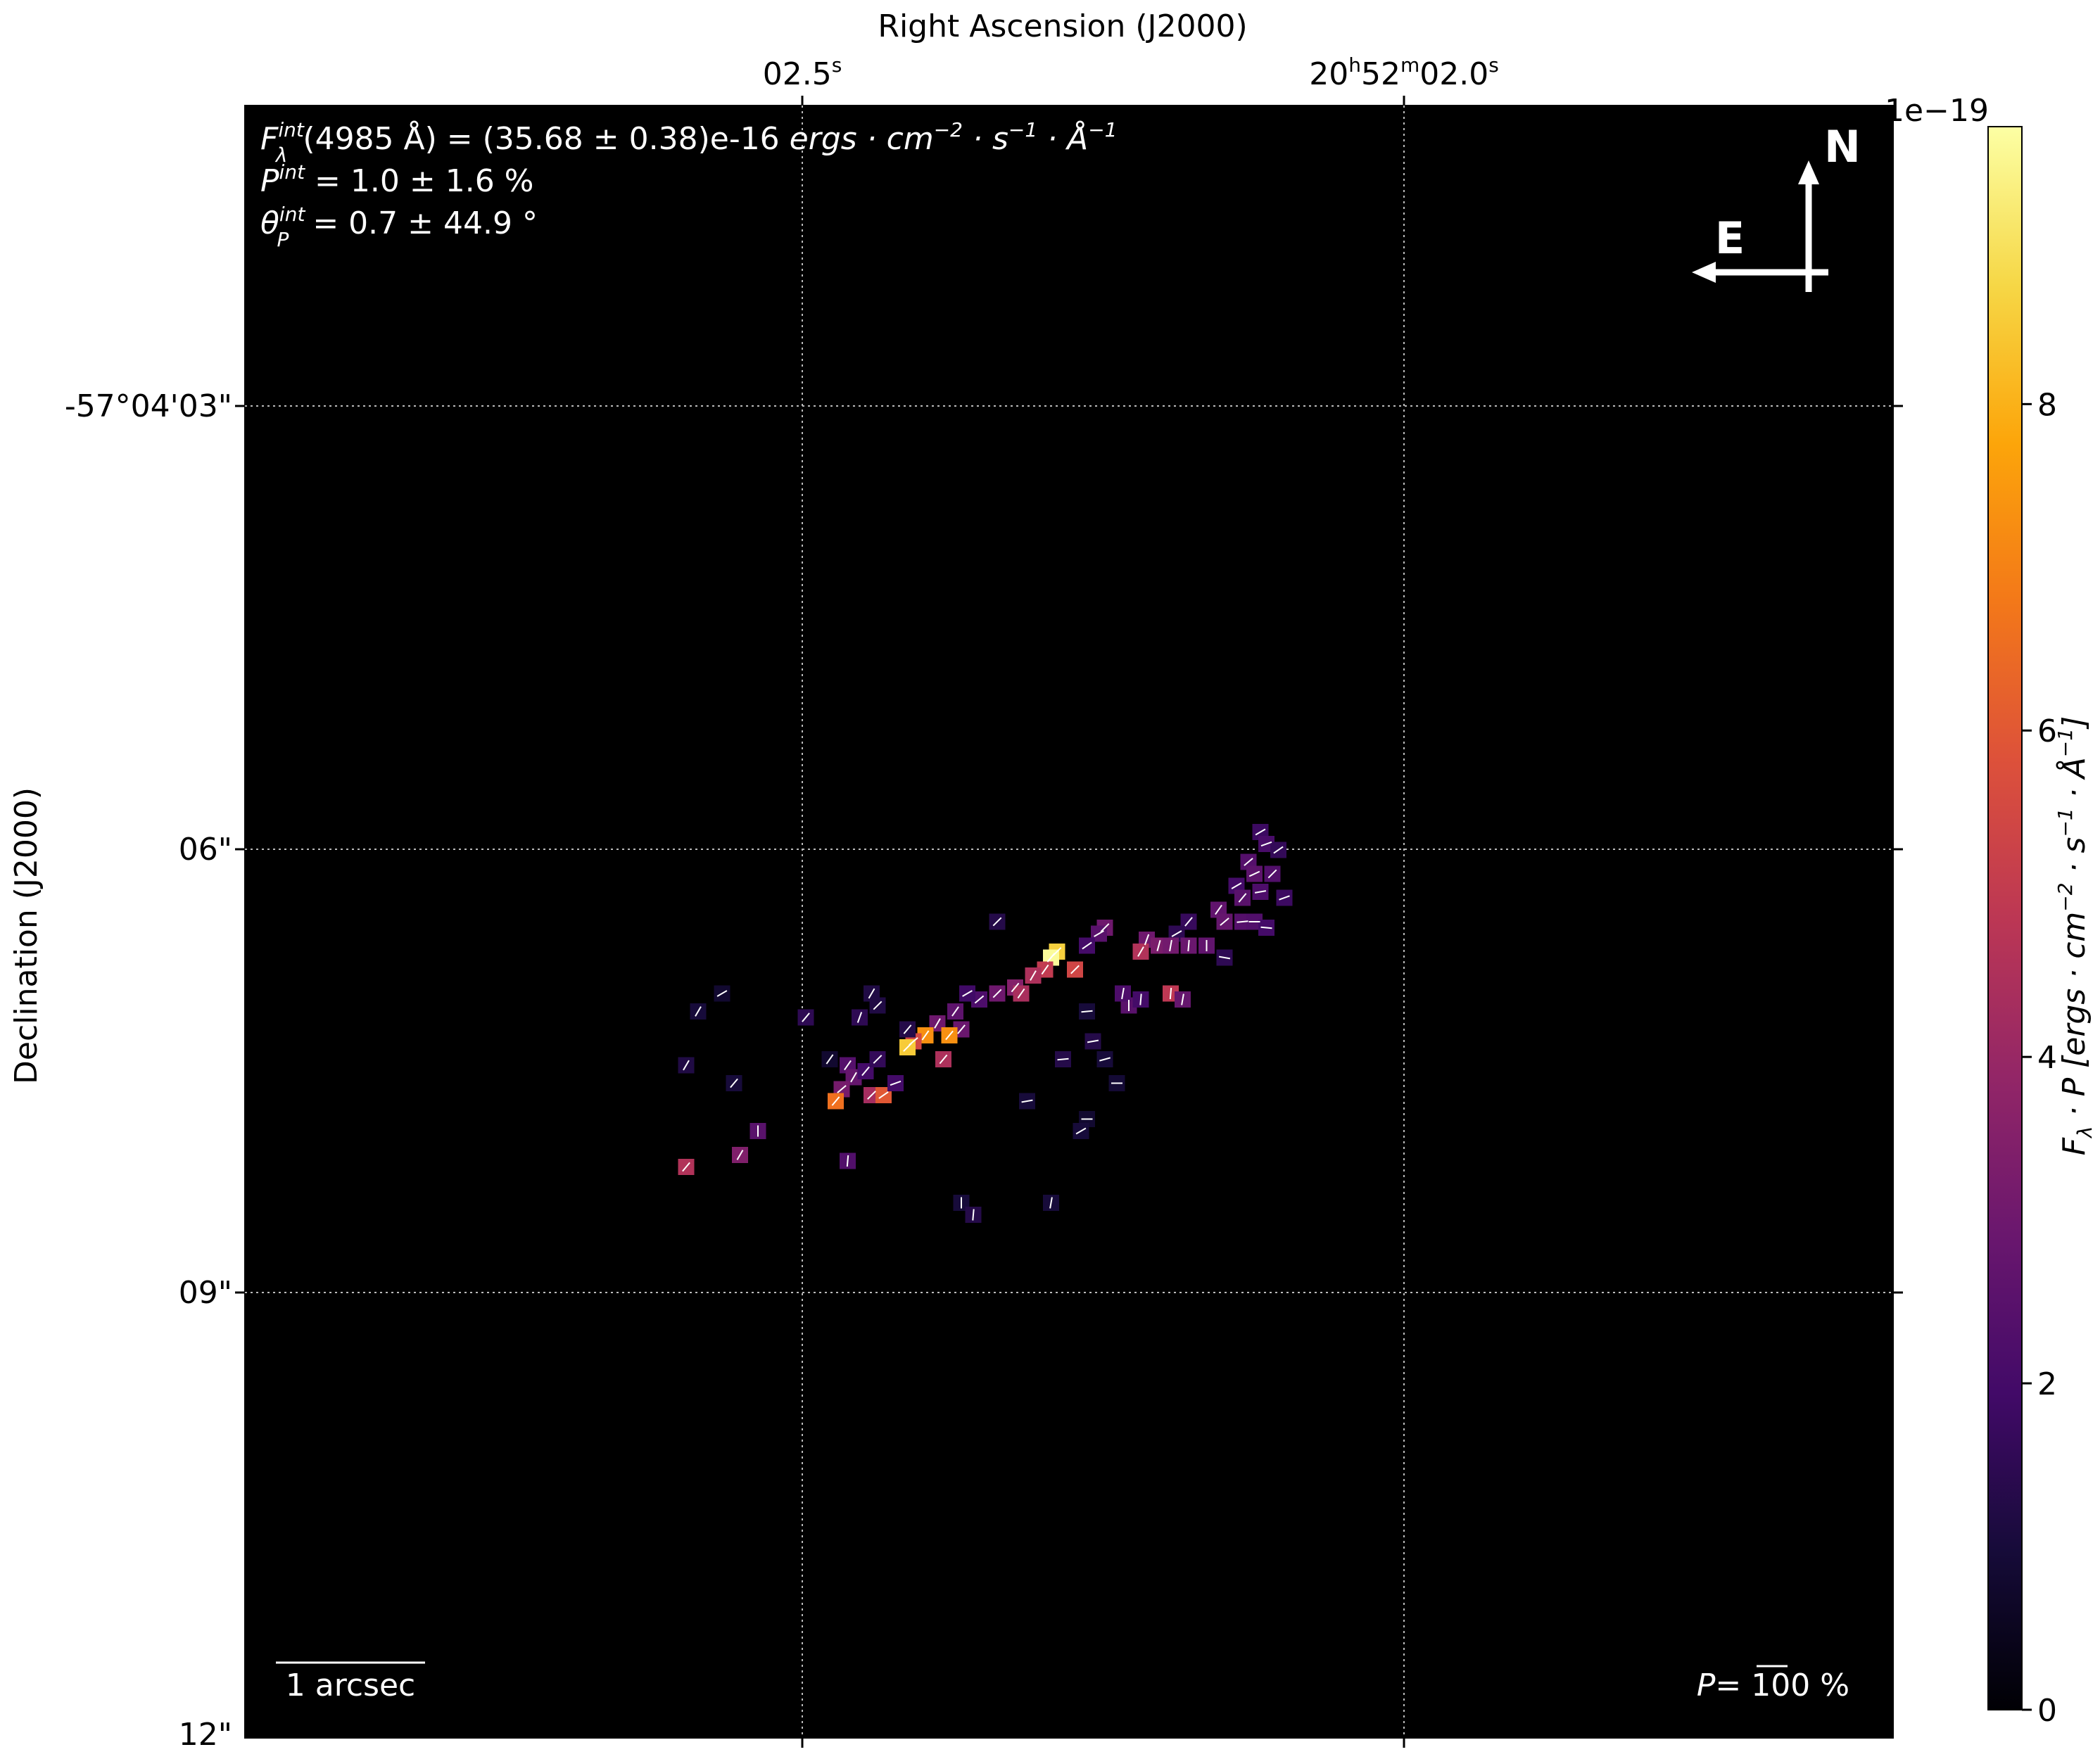 The height and width of the screenshot is (1759, 2100). I want to click on colorbar, so click(2005, 918).